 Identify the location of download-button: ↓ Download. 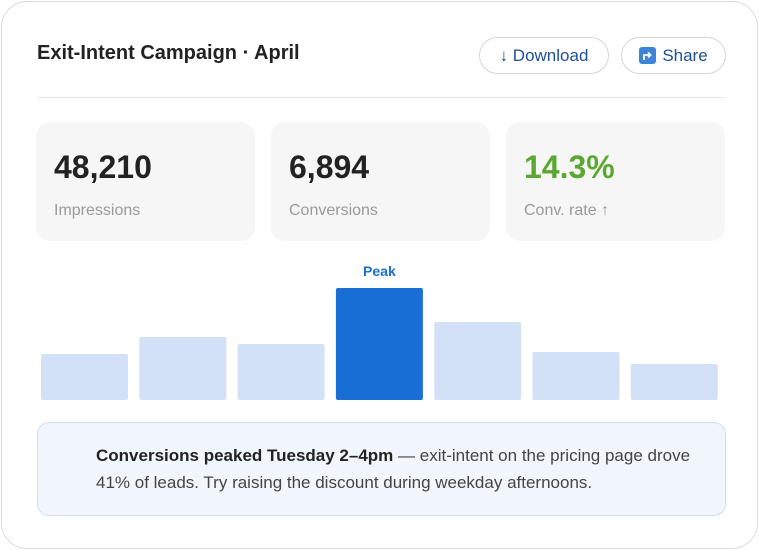
(544, 55).